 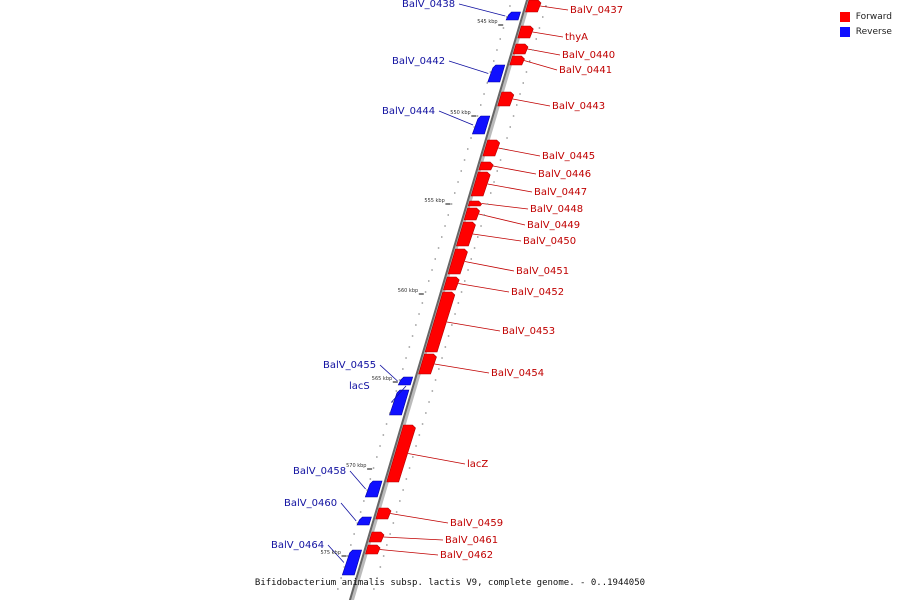 I want to click on legend-forward: Forward, so click(x=865, y=16).